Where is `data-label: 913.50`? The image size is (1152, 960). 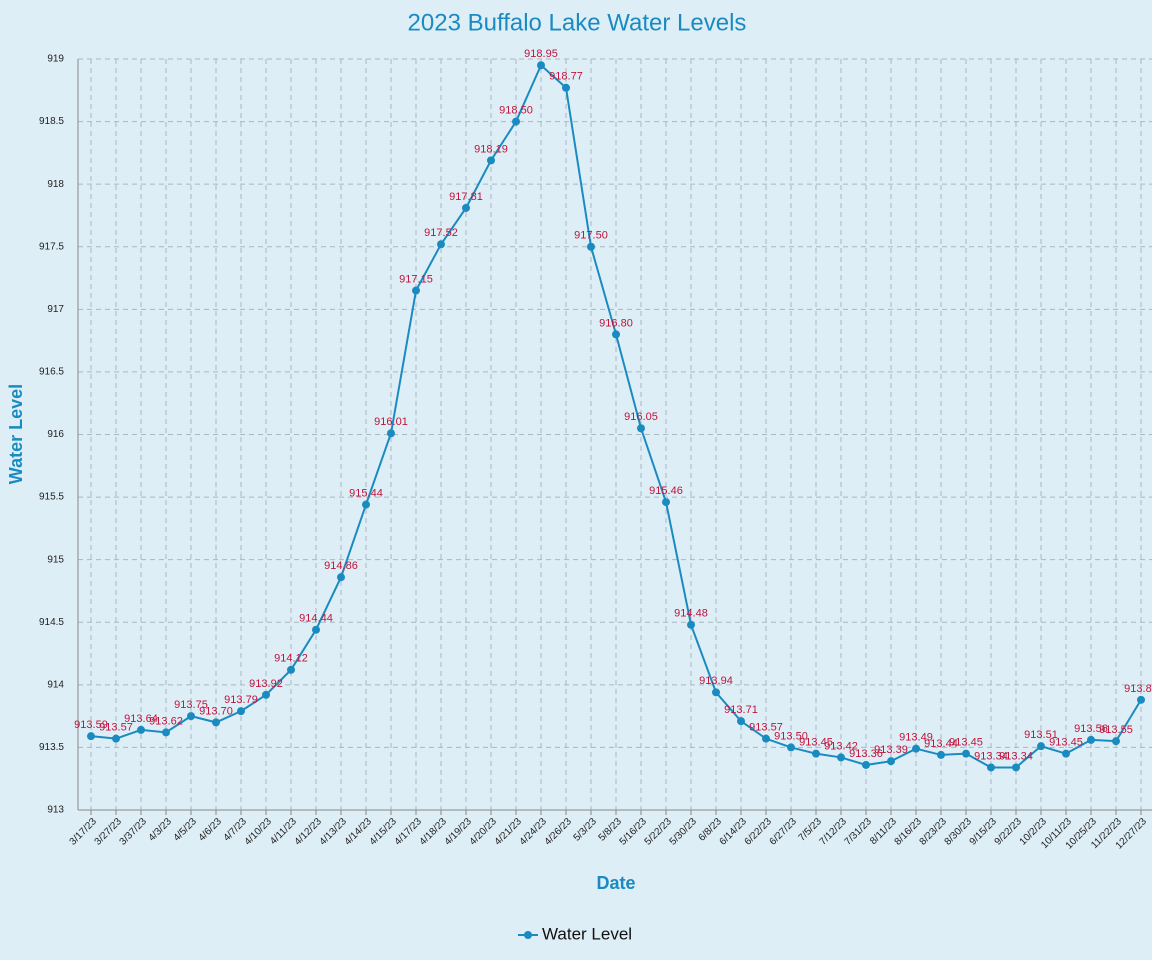 data-label: 913.50 is located at coordinates (791, 736).